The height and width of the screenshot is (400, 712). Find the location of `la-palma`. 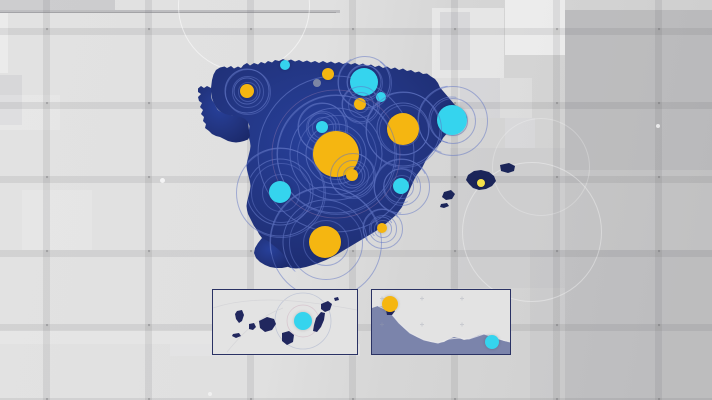

la-palma is located at coordinates (239, 316).